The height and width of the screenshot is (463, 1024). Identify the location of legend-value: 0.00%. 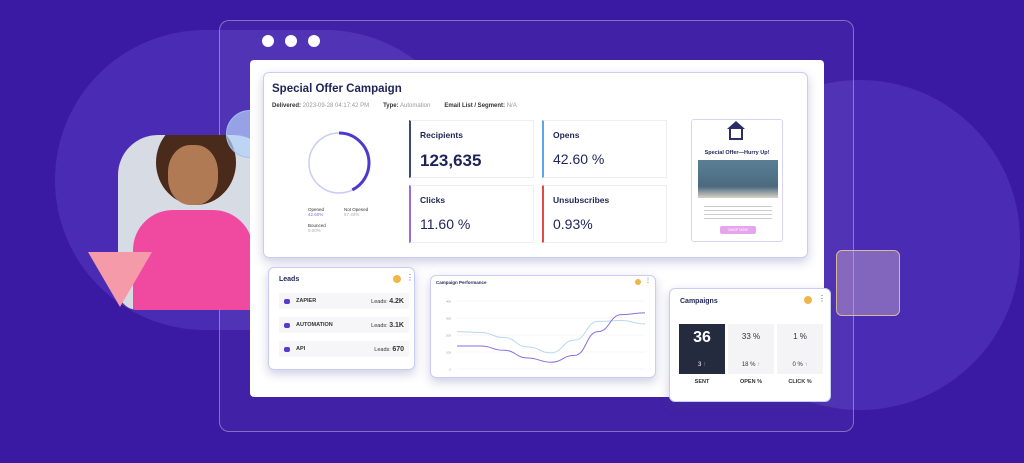
(314, 230).